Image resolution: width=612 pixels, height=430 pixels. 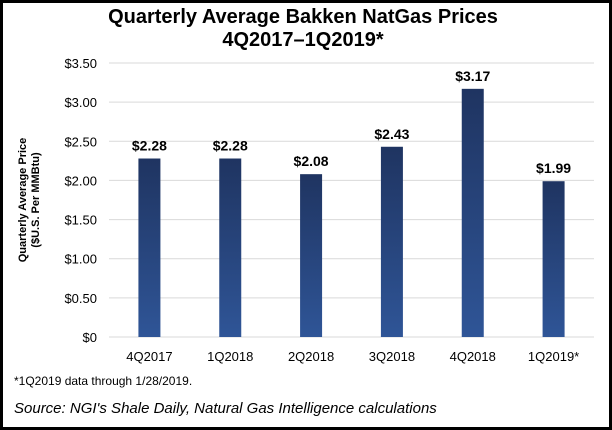 I want to click on y-tick-label: $3.50, so click(x=80, y=63).